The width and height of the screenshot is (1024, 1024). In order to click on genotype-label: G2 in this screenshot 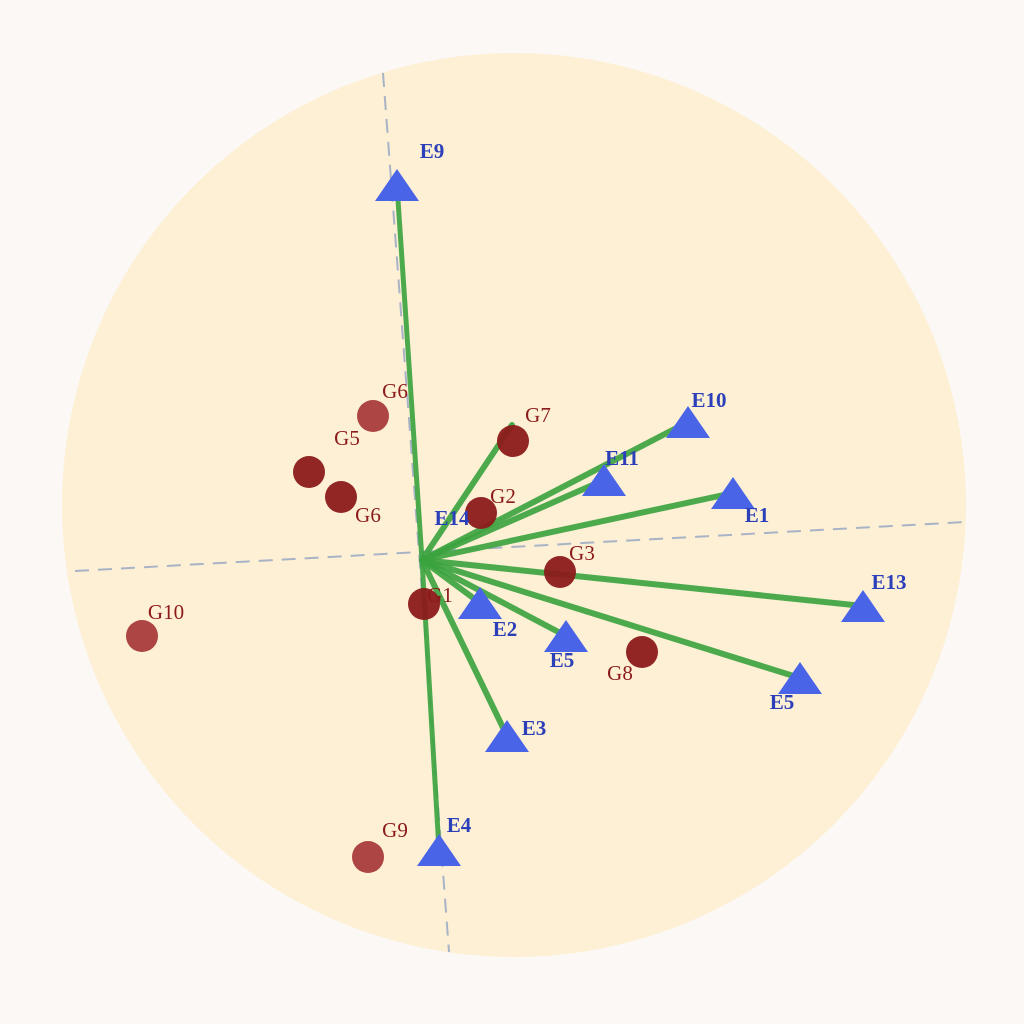, I will do `click(503, 496)`.